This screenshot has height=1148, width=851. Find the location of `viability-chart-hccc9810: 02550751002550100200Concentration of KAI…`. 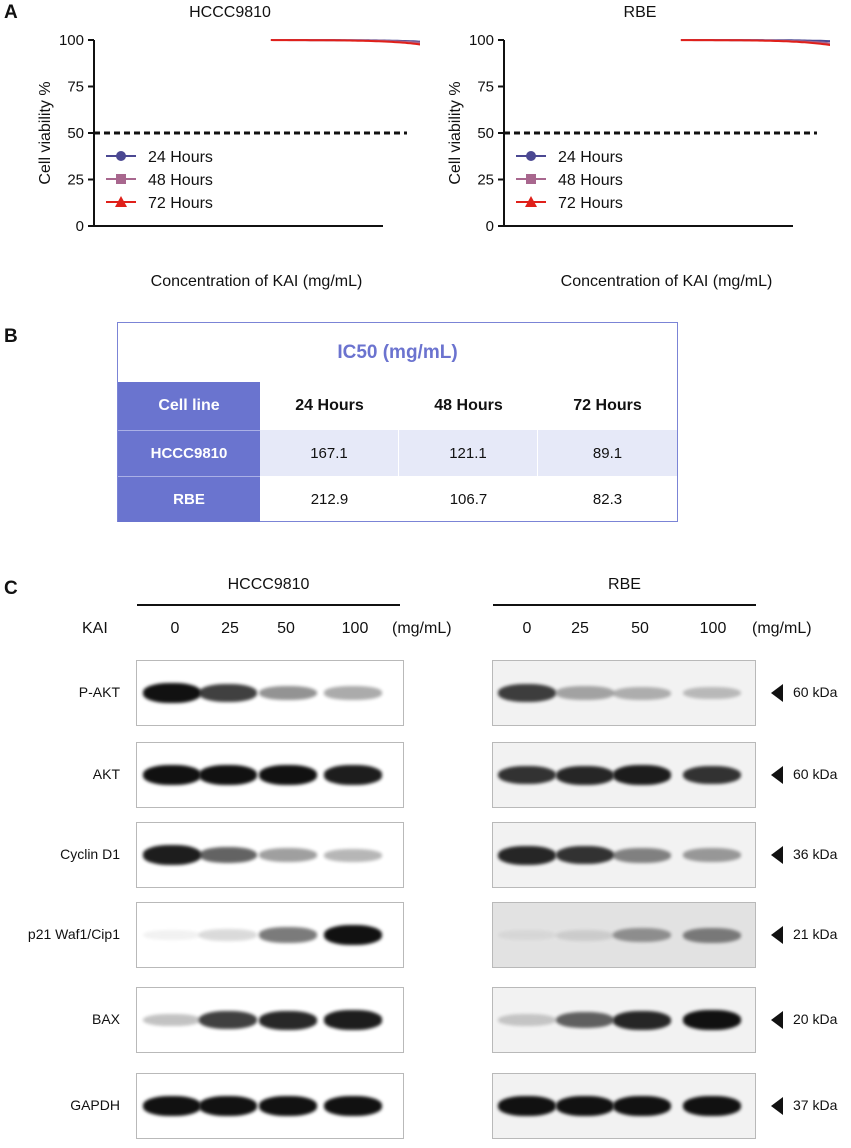

viability-chart-hccc9810: 02550751002550100200Concentration of KAI… is located at coordinates (228, 161).